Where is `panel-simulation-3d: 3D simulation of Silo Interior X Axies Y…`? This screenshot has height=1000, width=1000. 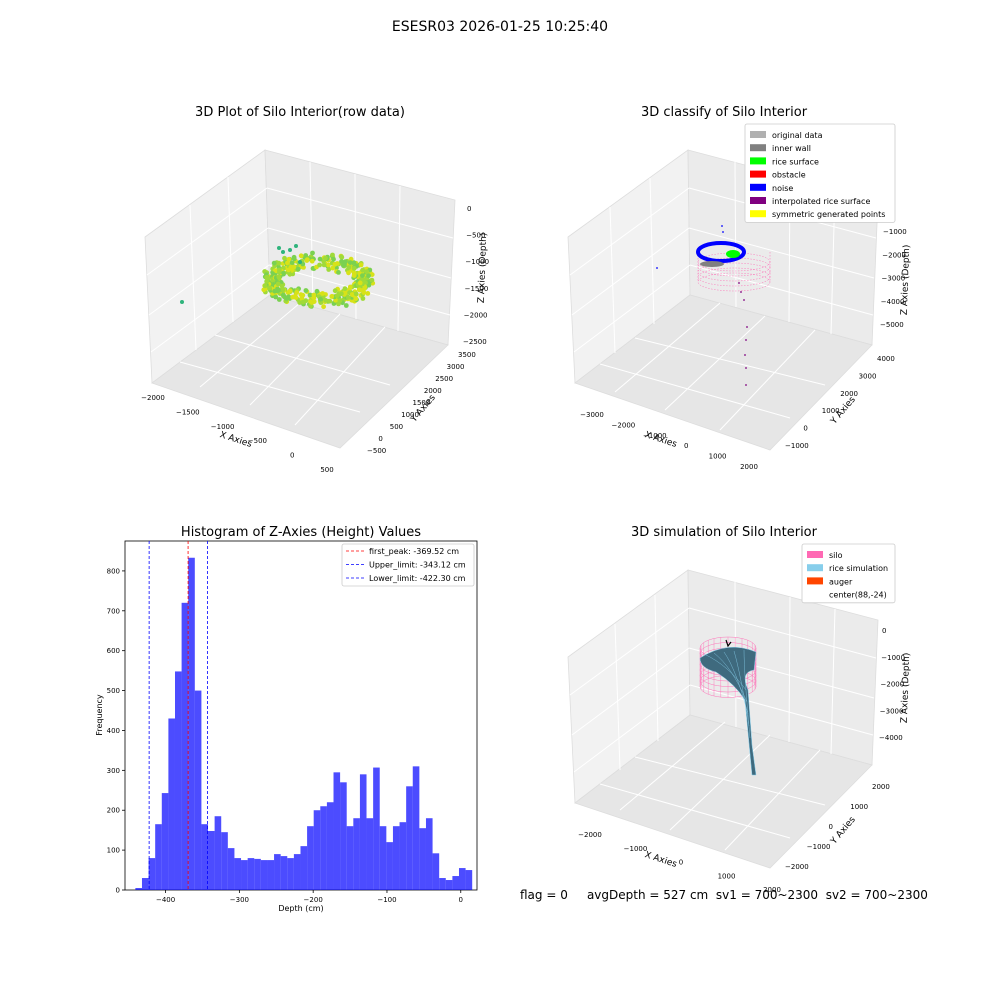
panel-simulation-3d: 3D simulation of Silo Interior X Axies Y… is located at coordinates (739, 709).